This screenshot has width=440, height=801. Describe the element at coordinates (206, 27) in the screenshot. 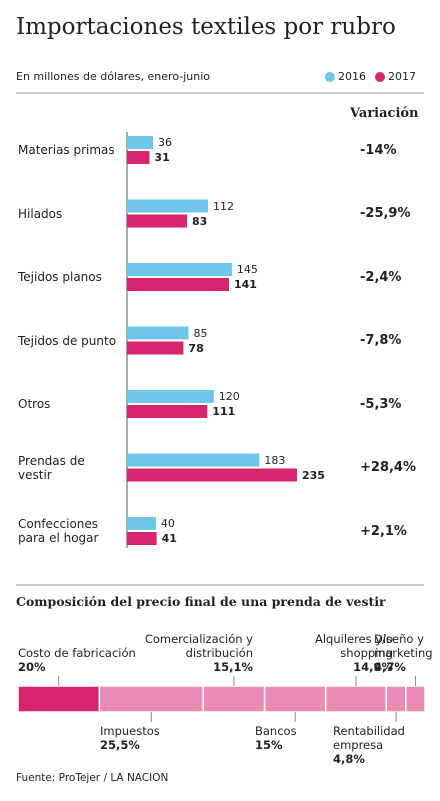

I see `chart-title: Importaciones textiles por rubro` at that location.